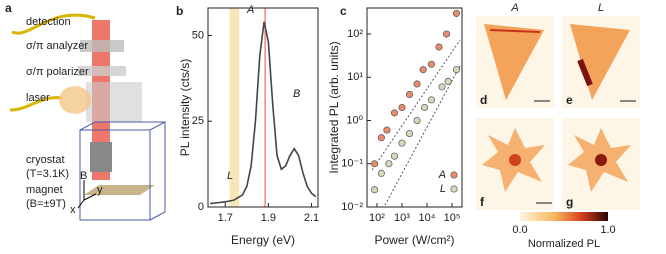 The height and width of the screenshot is (254, 666). What do you see at coordinates (514, 8) in the screenshot?
I see `column-title: A` at bounding box center [514, 8].